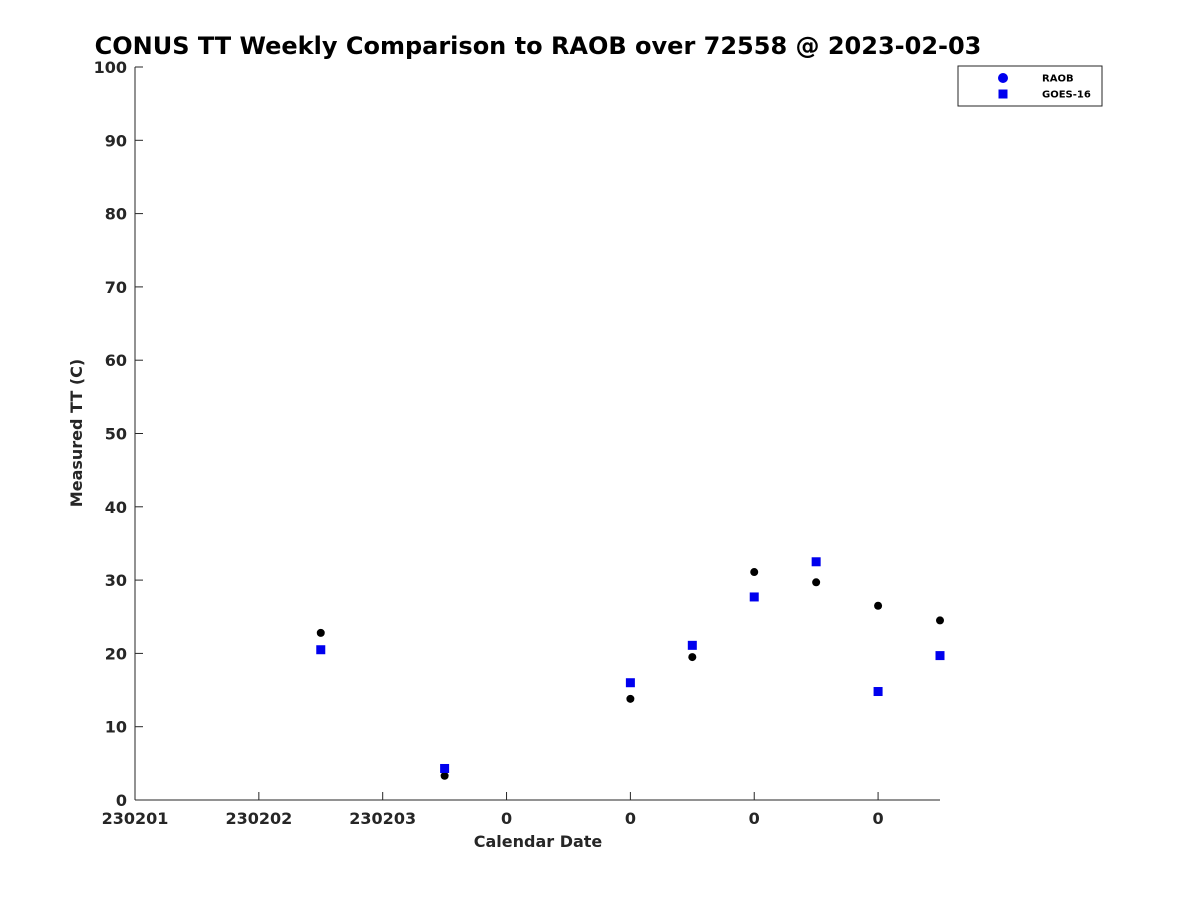 The image size is (1200, 900). I want to click on x-tick-label: 230202, so click(258, 818).